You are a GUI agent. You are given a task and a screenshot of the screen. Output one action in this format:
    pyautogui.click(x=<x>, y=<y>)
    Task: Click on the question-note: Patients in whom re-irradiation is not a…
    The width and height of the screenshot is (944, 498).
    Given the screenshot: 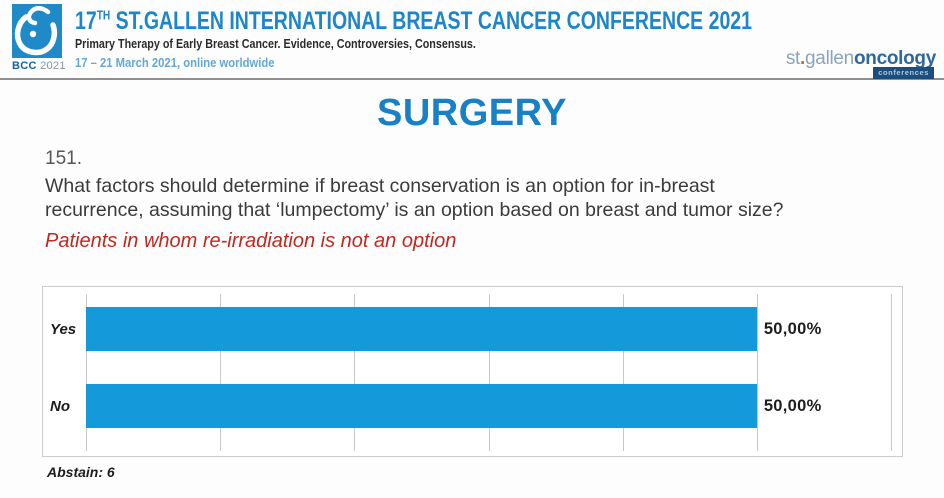 What is the action you would take?
    pyautogui.click(x=251, y=241)
    